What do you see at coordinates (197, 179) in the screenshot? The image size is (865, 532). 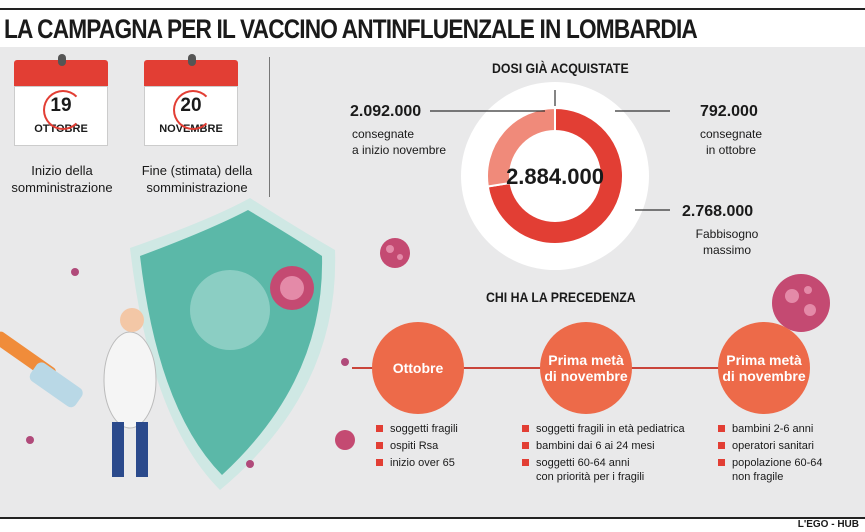 I see `calendar-caption: Fine (stimata) della somministrazione` at bounding box center [197, 179].